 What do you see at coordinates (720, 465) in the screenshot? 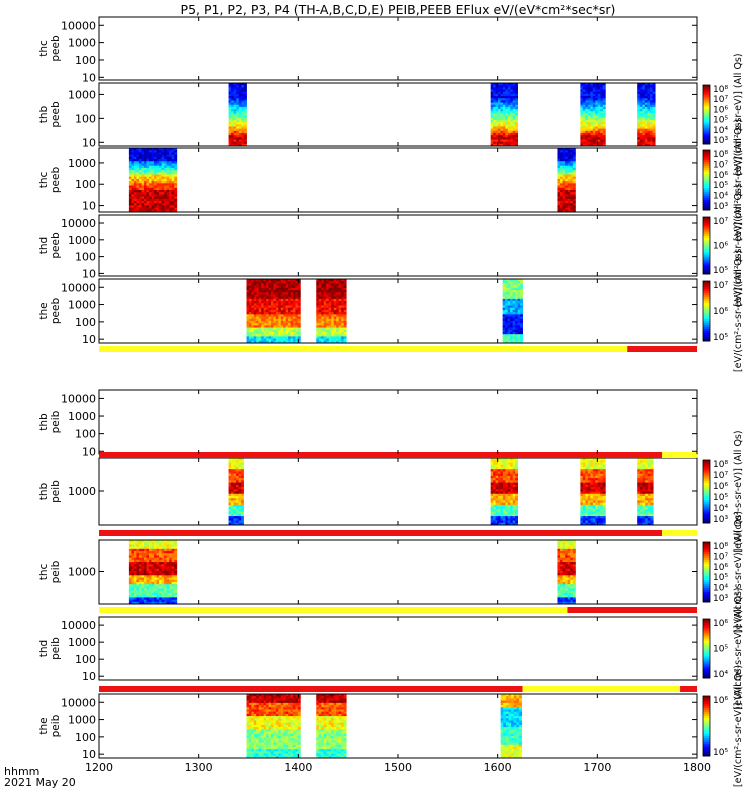
I see `colorbar-tick-label: 10⁸` at bounding box center [720, 465].